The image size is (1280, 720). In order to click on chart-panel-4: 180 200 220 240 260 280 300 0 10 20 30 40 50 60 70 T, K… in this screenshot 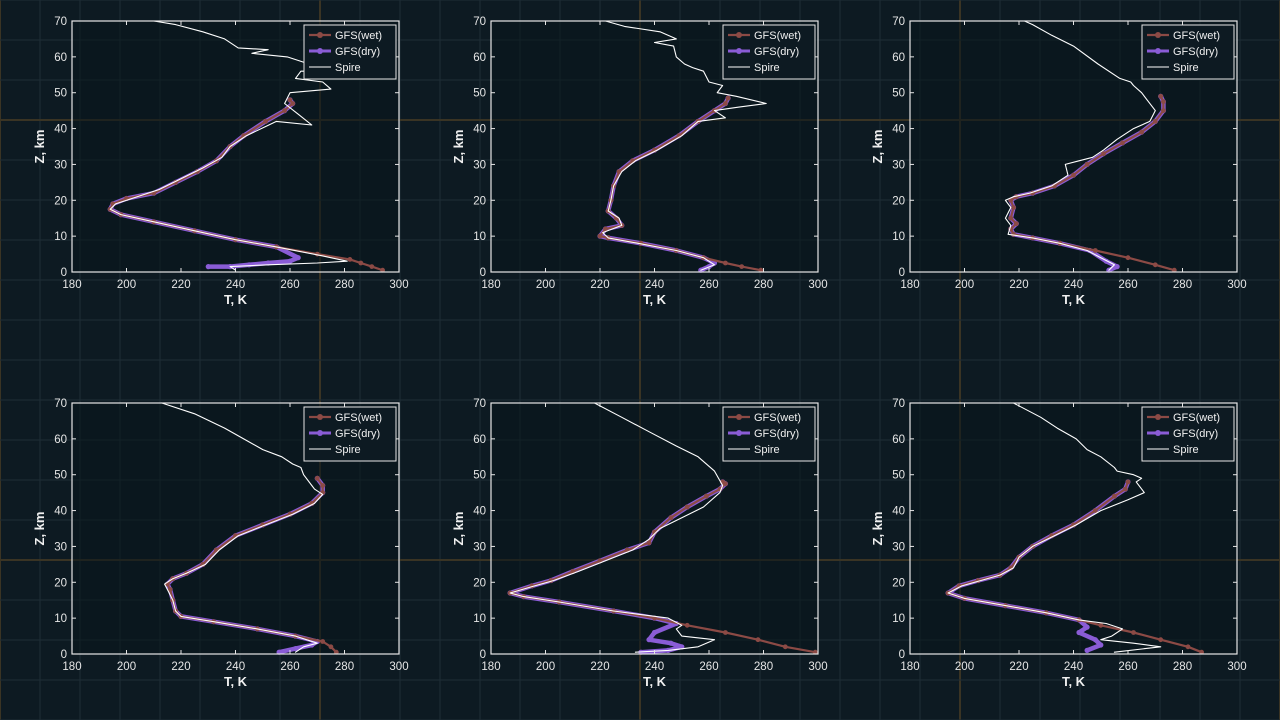, I will do `click(220, 543)`.